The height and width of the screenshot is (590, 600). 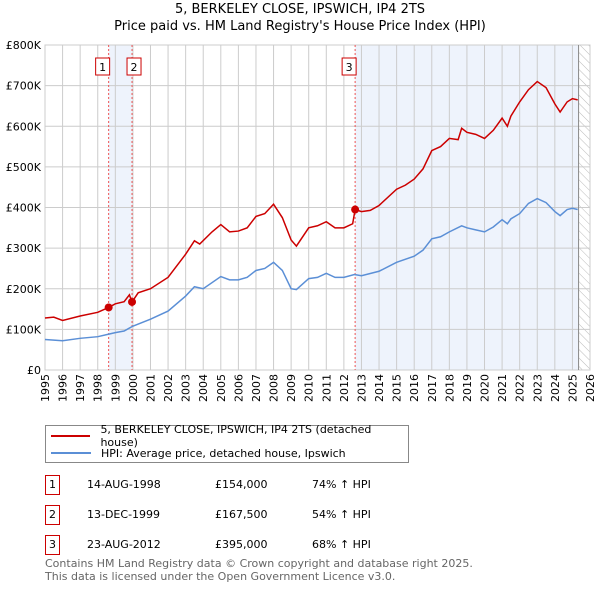 I want to click on x-tick-label: 2021, so click(x=502, y=388).